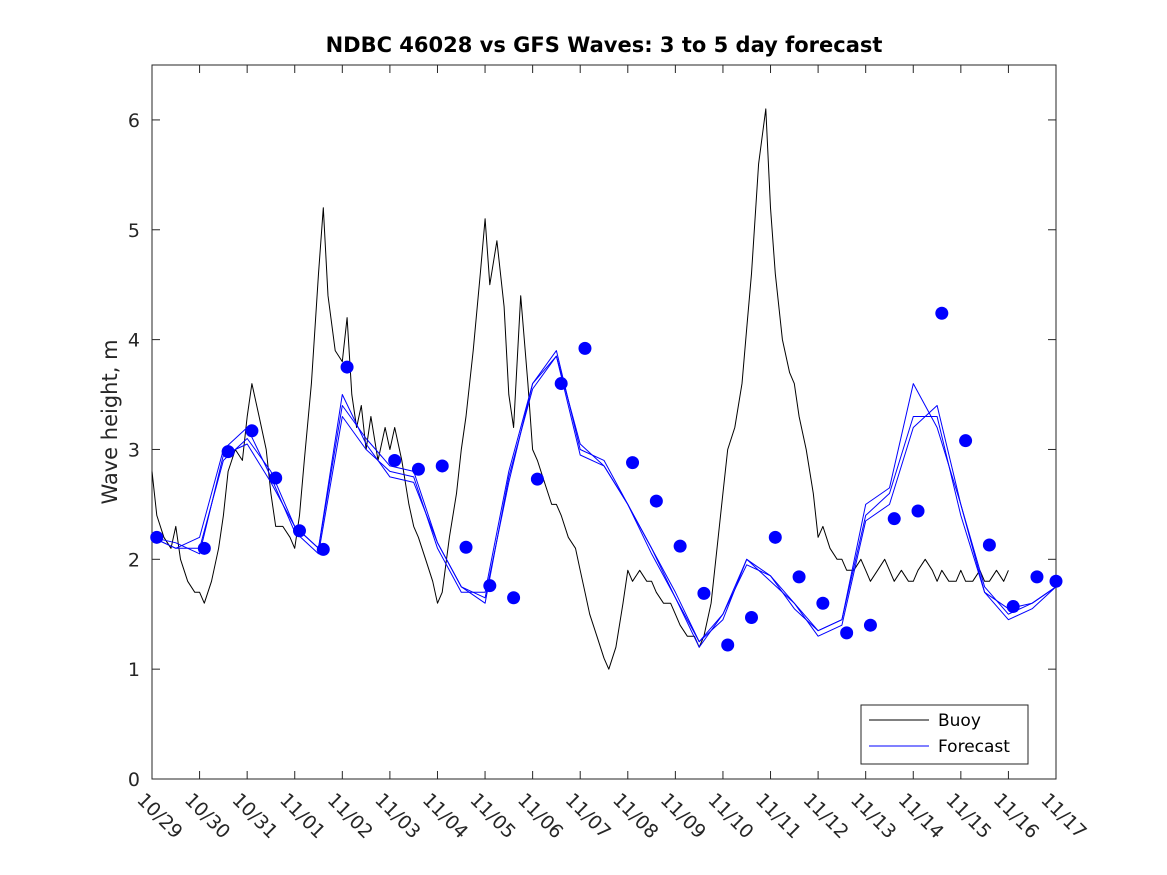  Describe the element at coordinates (134, 670) in the screenshot. I see `y-tick-label: 1` at that location.